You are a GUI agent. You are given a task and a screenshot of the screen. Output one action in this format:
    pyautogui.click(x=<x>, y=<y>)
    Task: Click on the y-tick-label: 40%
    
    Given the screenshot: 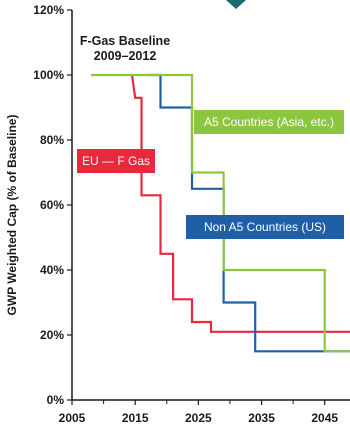 What is the action you would take?
    pyautogui.click(x=52, y=270)
    